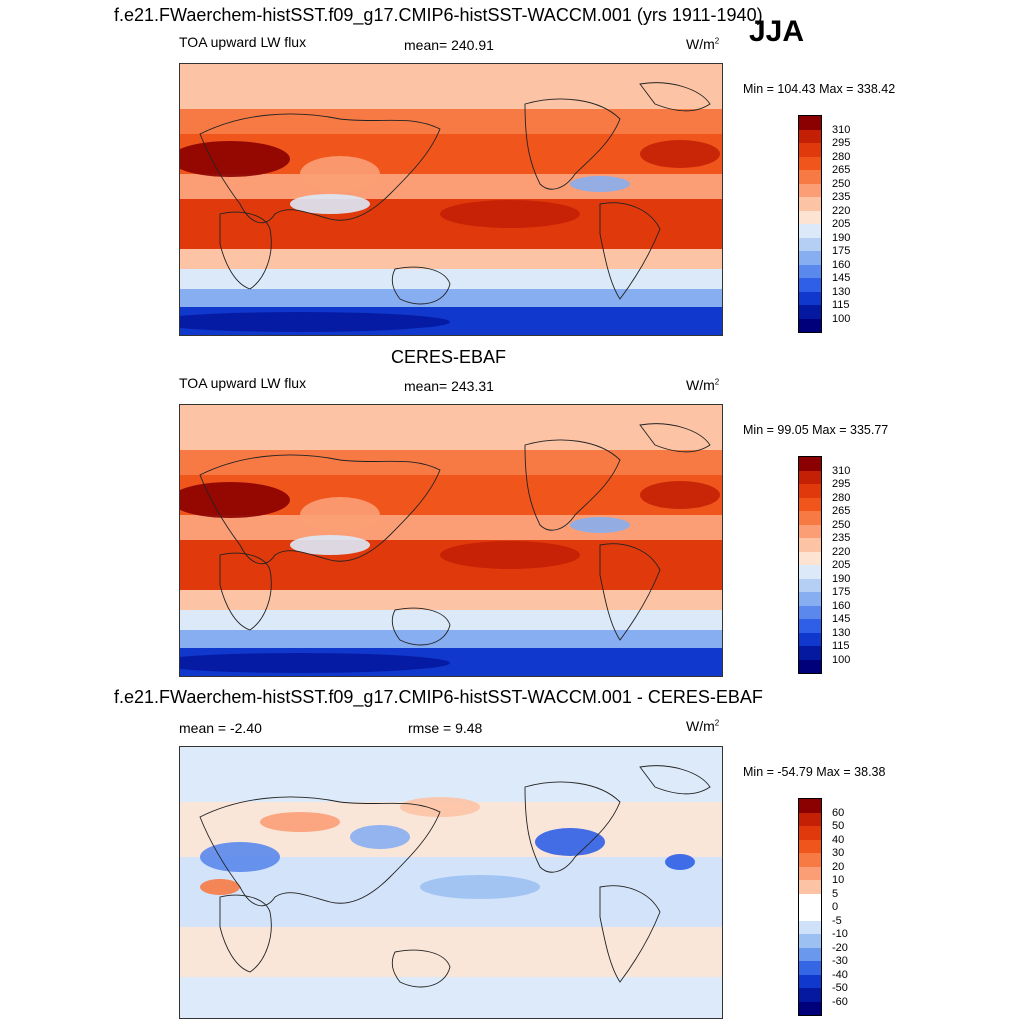 The image size is (1024, 1024). What do you see at coordinates (445, 728) in the screenshot?
I see `panel3-rmse-label: rmse = 9.48` at bounding box center [445, 728].